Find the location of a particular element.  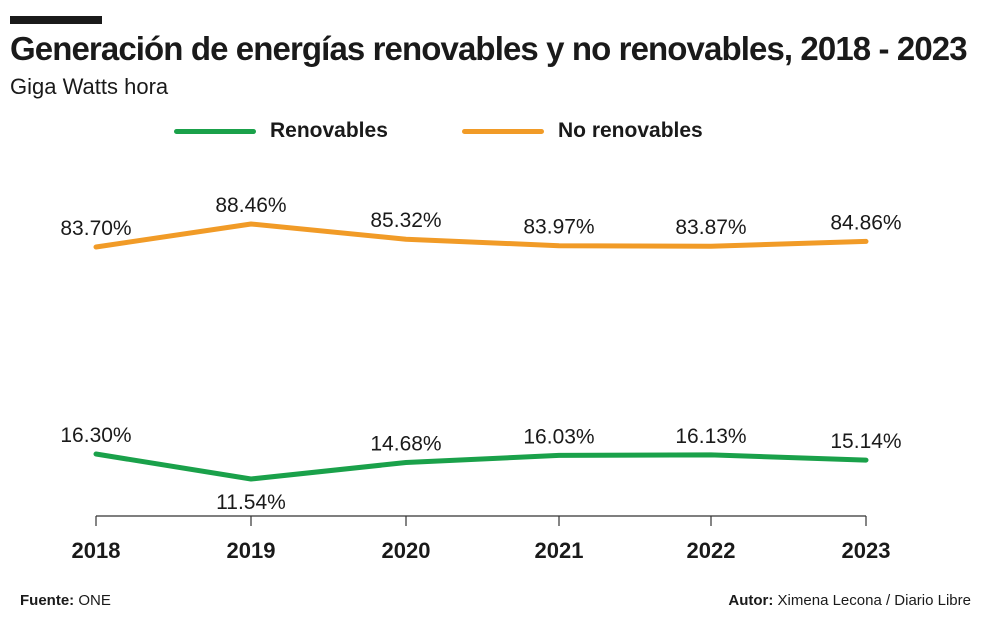

legend-swatch-no-renovables is located at coordinates (503, 131).